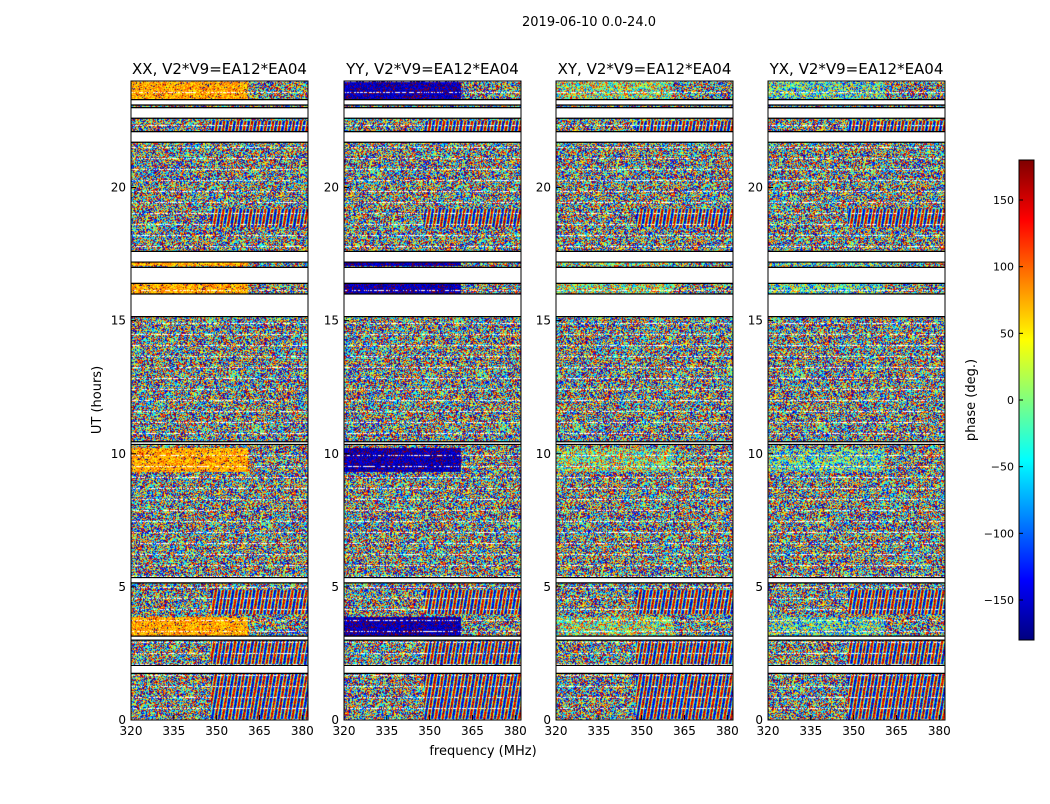 The width and height of the screenshot is (1050, 804). Describe the element at coordinates (856, 69) in the screenshot. I see `panel-title: YX, V2*V9=EA12*EA04` at that location.